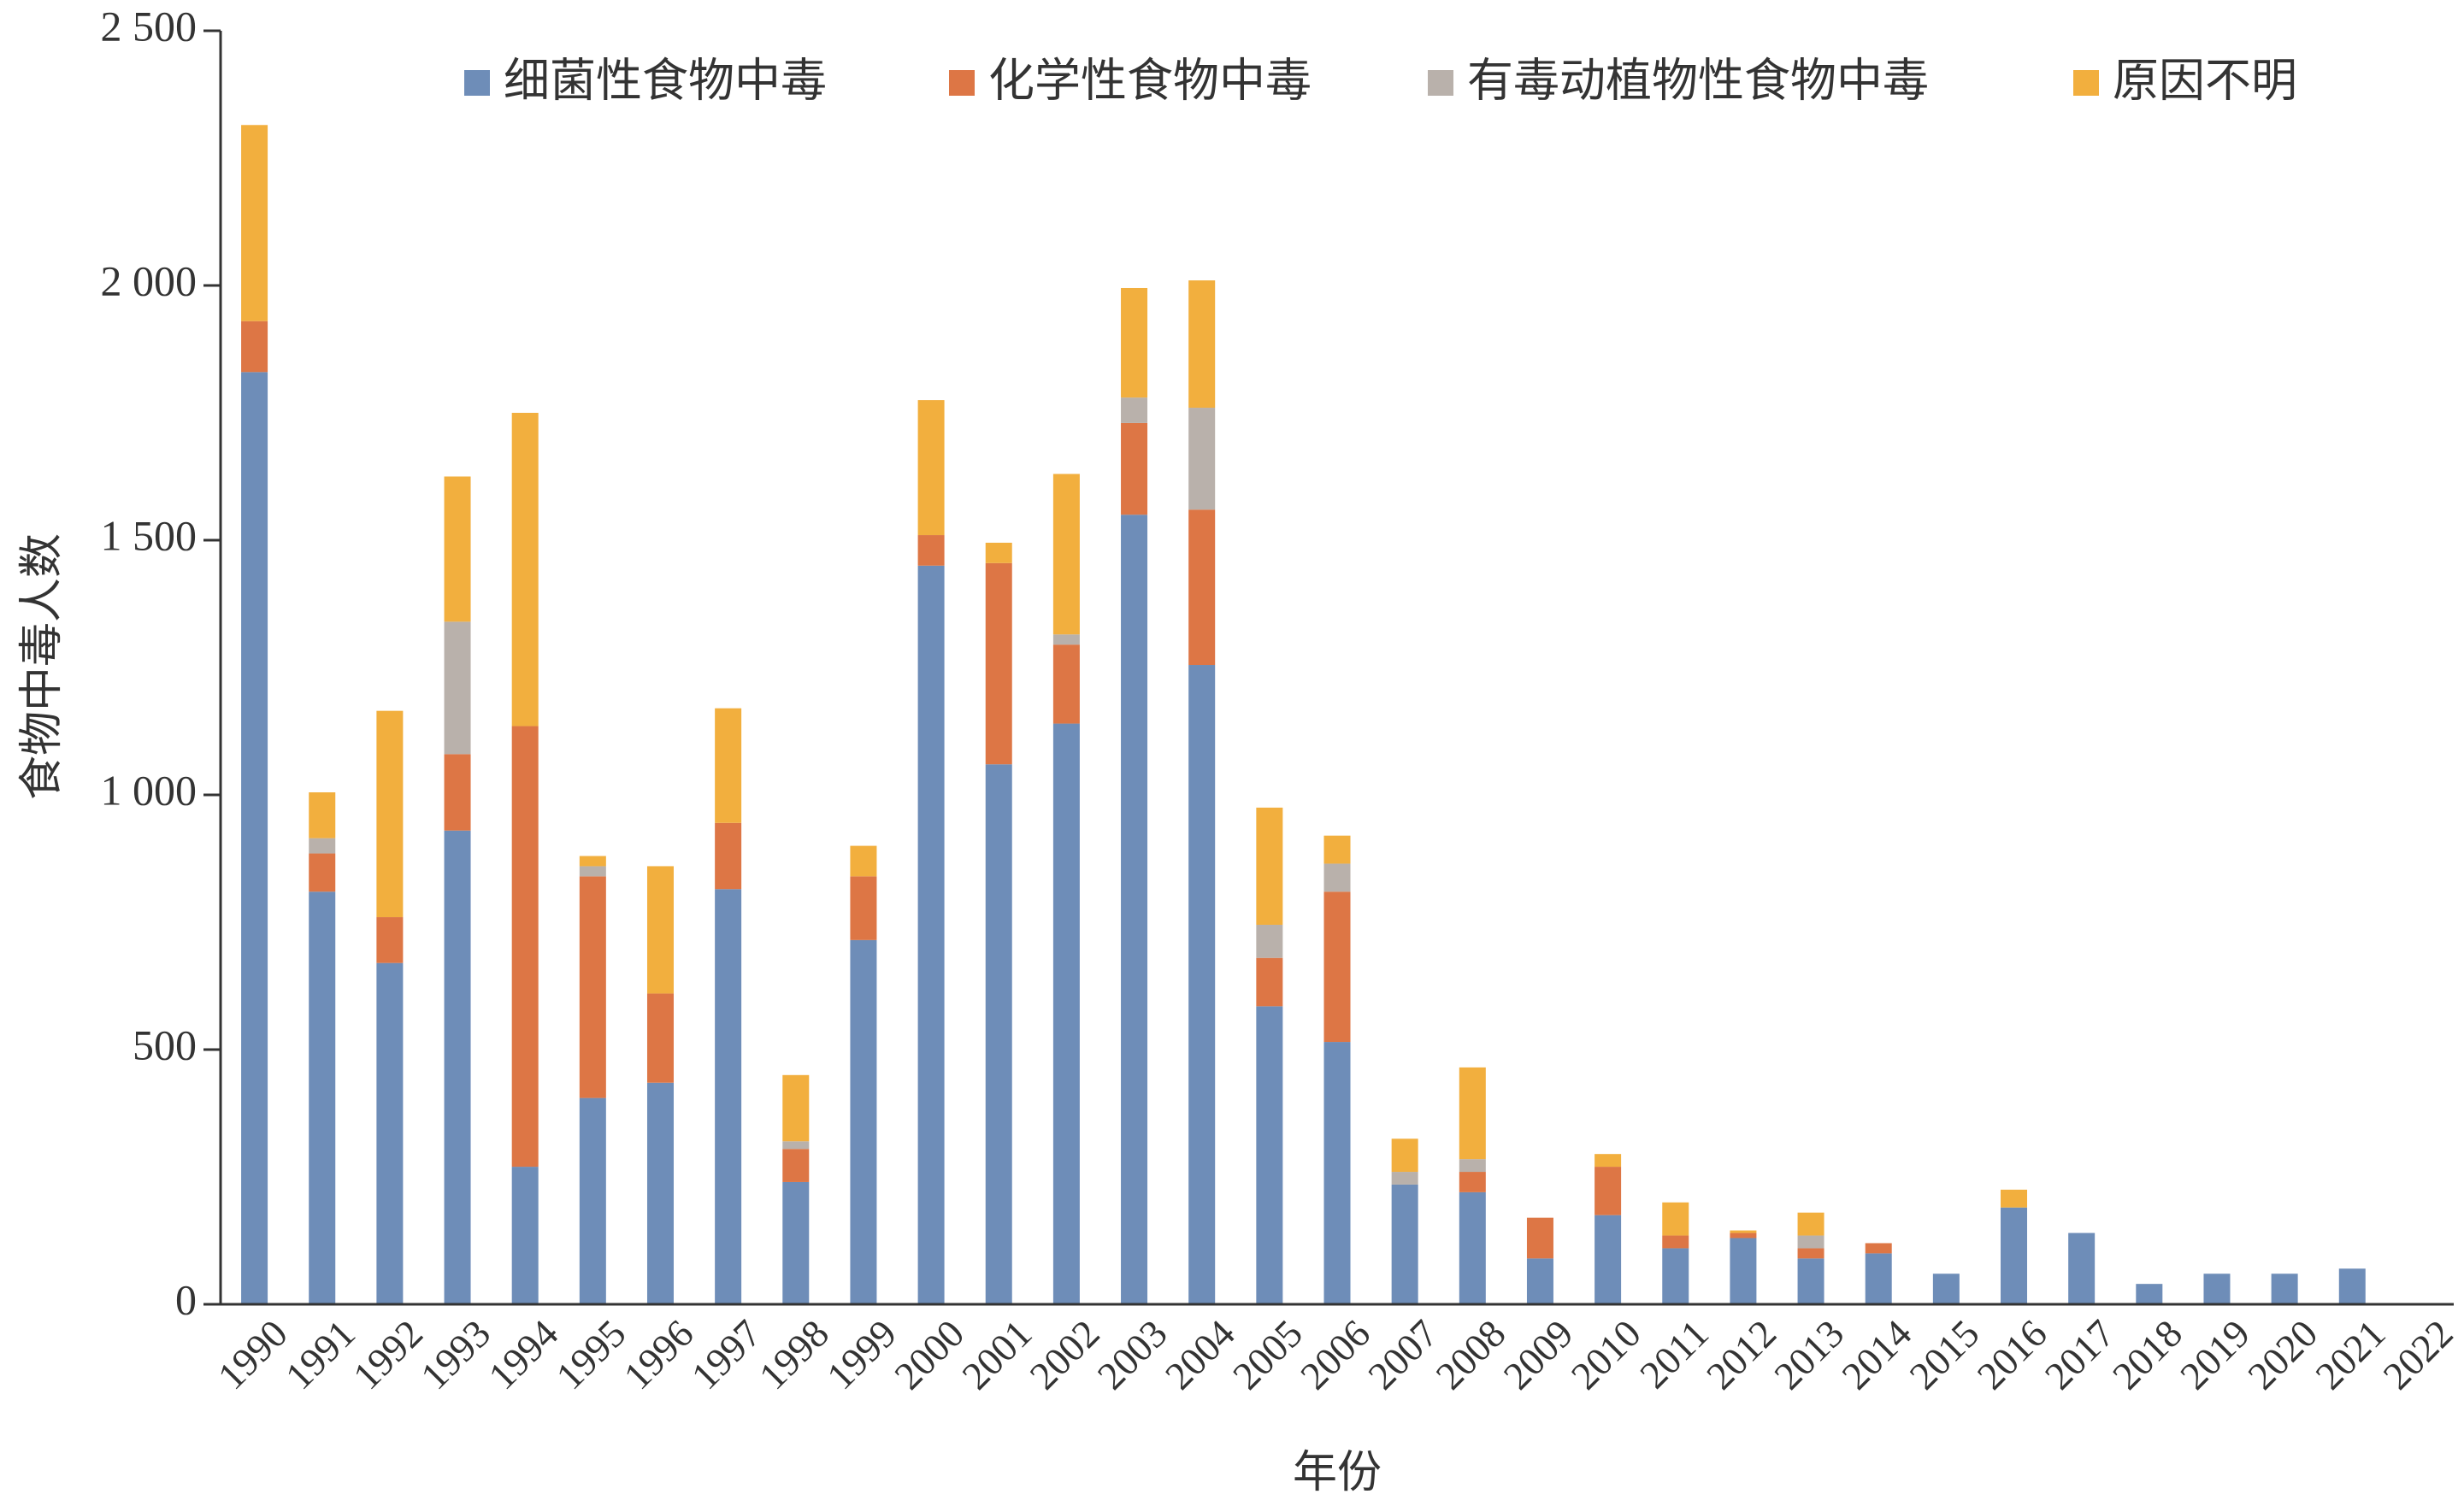 The image size is (2464, 1506). I want to click on bar-segment-2005-s0, so click(1269, 1155).